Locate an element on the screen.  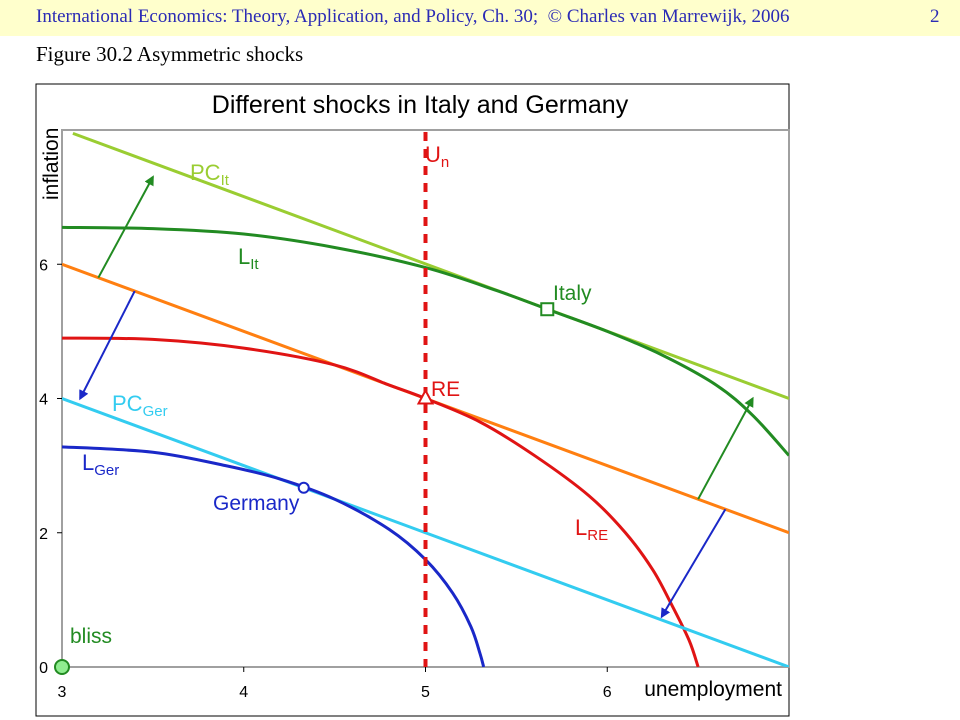
x-tick-label-6: 6 is located at coordinates (607, 692).